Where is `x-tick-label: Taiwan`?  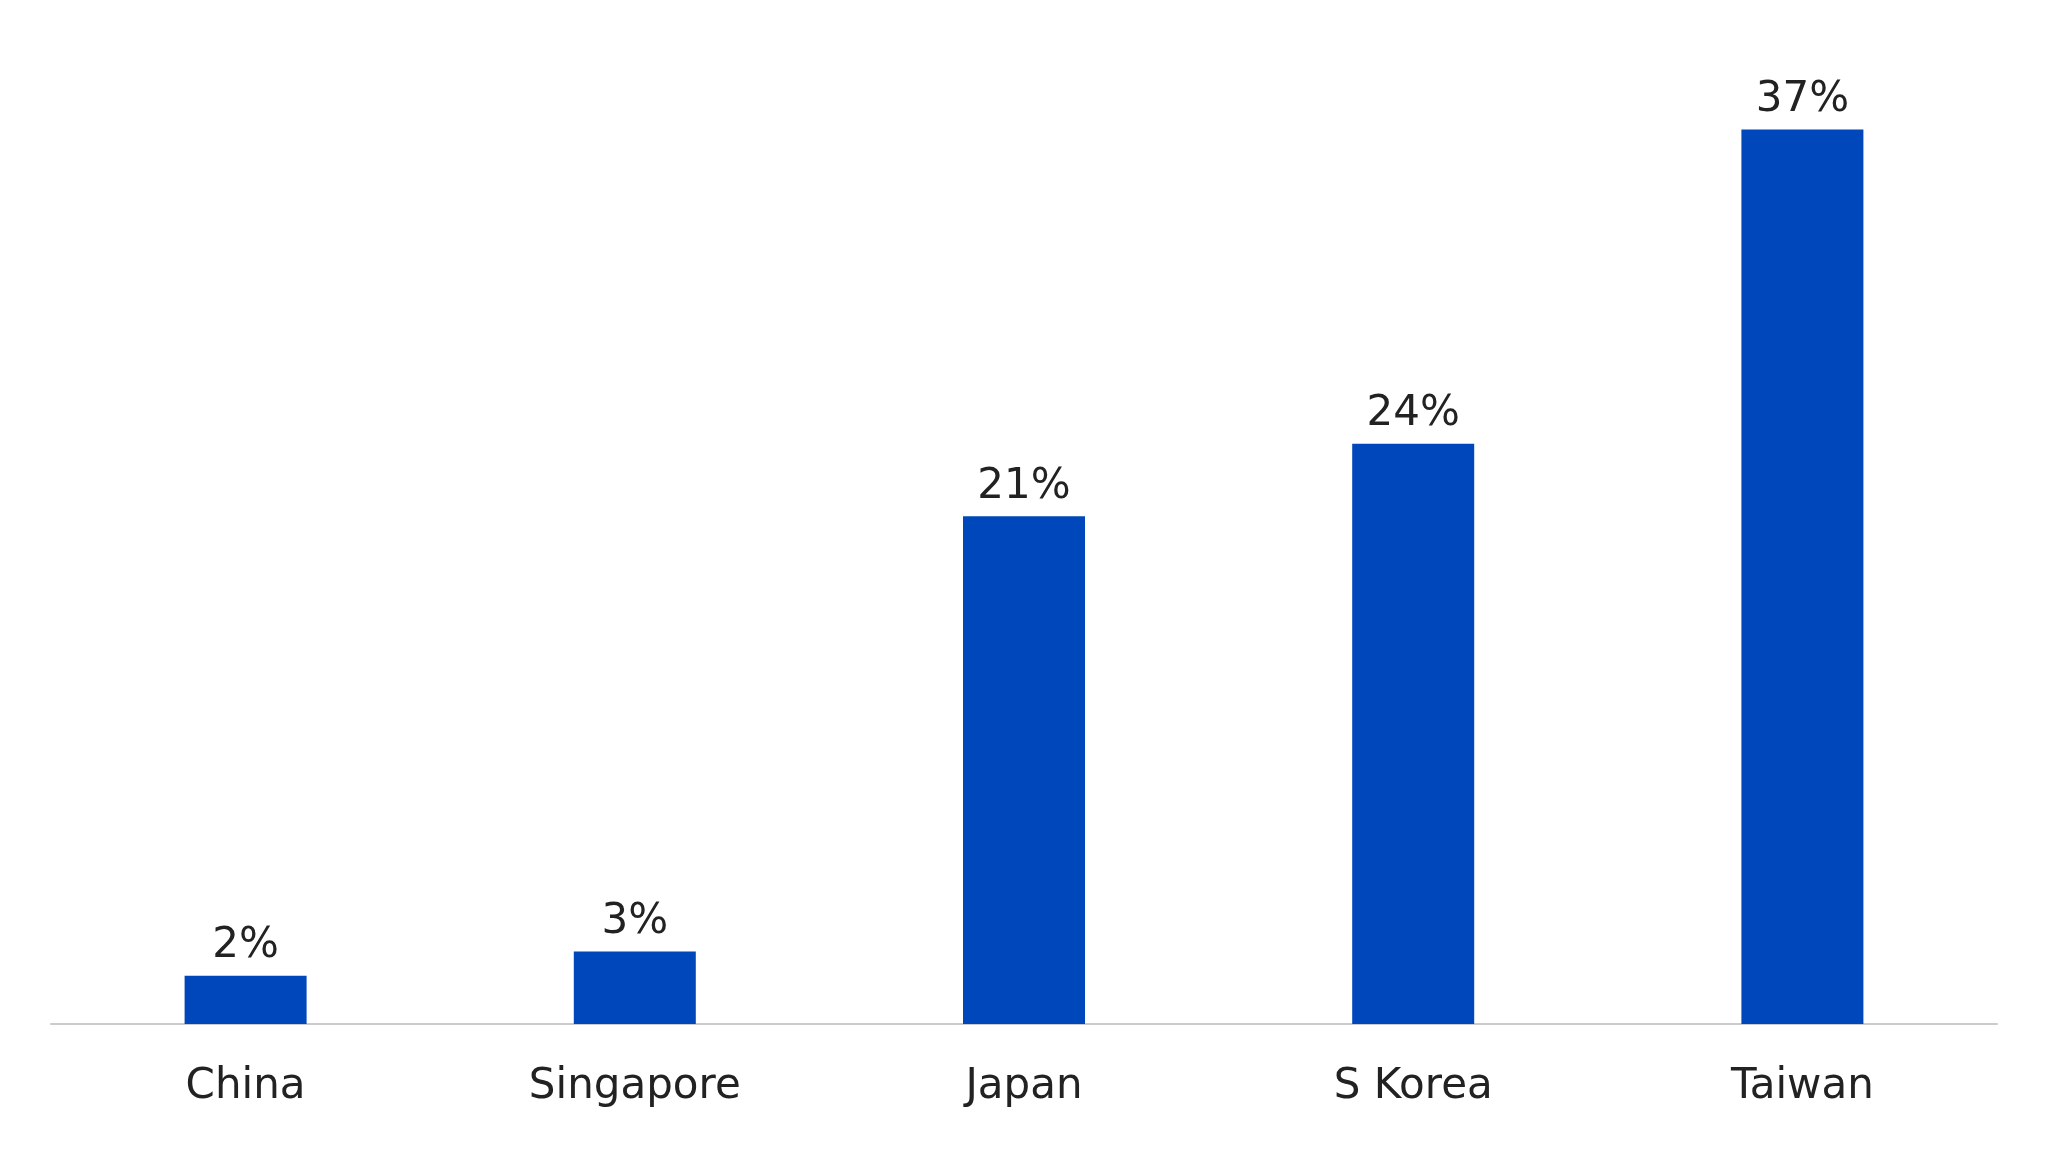 x-tick-label: Taiwan is located at coordinates (1801, 1083).